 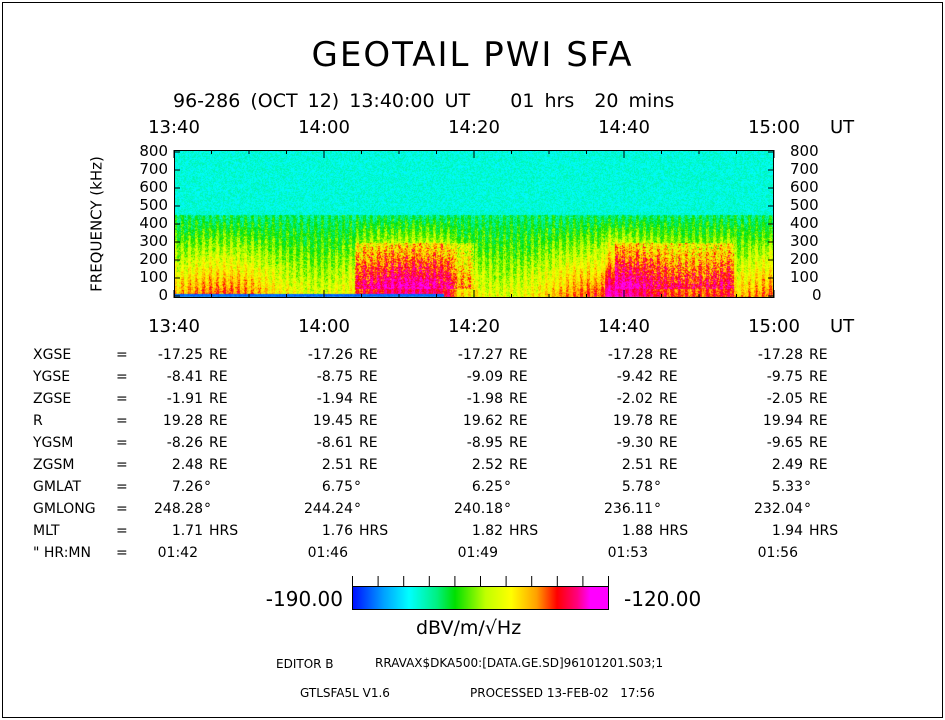 I want to click on colorbar-max: -120.00, so click(x=663, y=599).